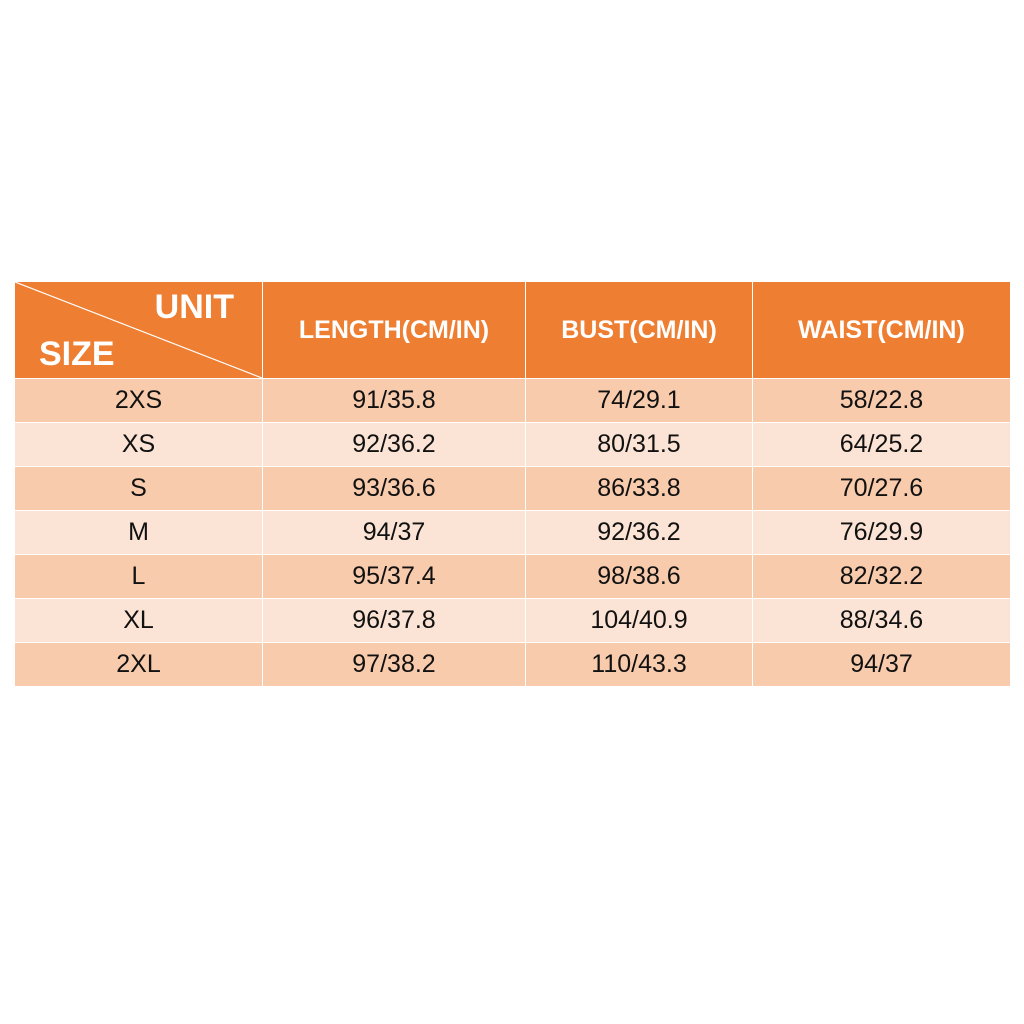  I want to click on table-row: XL 96/37.8 104/40.9 88/34.6, so click(512, 620).